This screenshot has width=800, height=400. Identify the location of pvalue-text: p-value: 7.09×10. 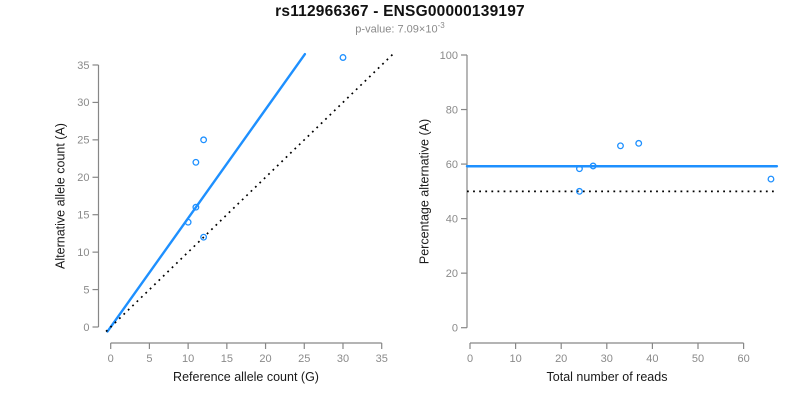
(396, 29).